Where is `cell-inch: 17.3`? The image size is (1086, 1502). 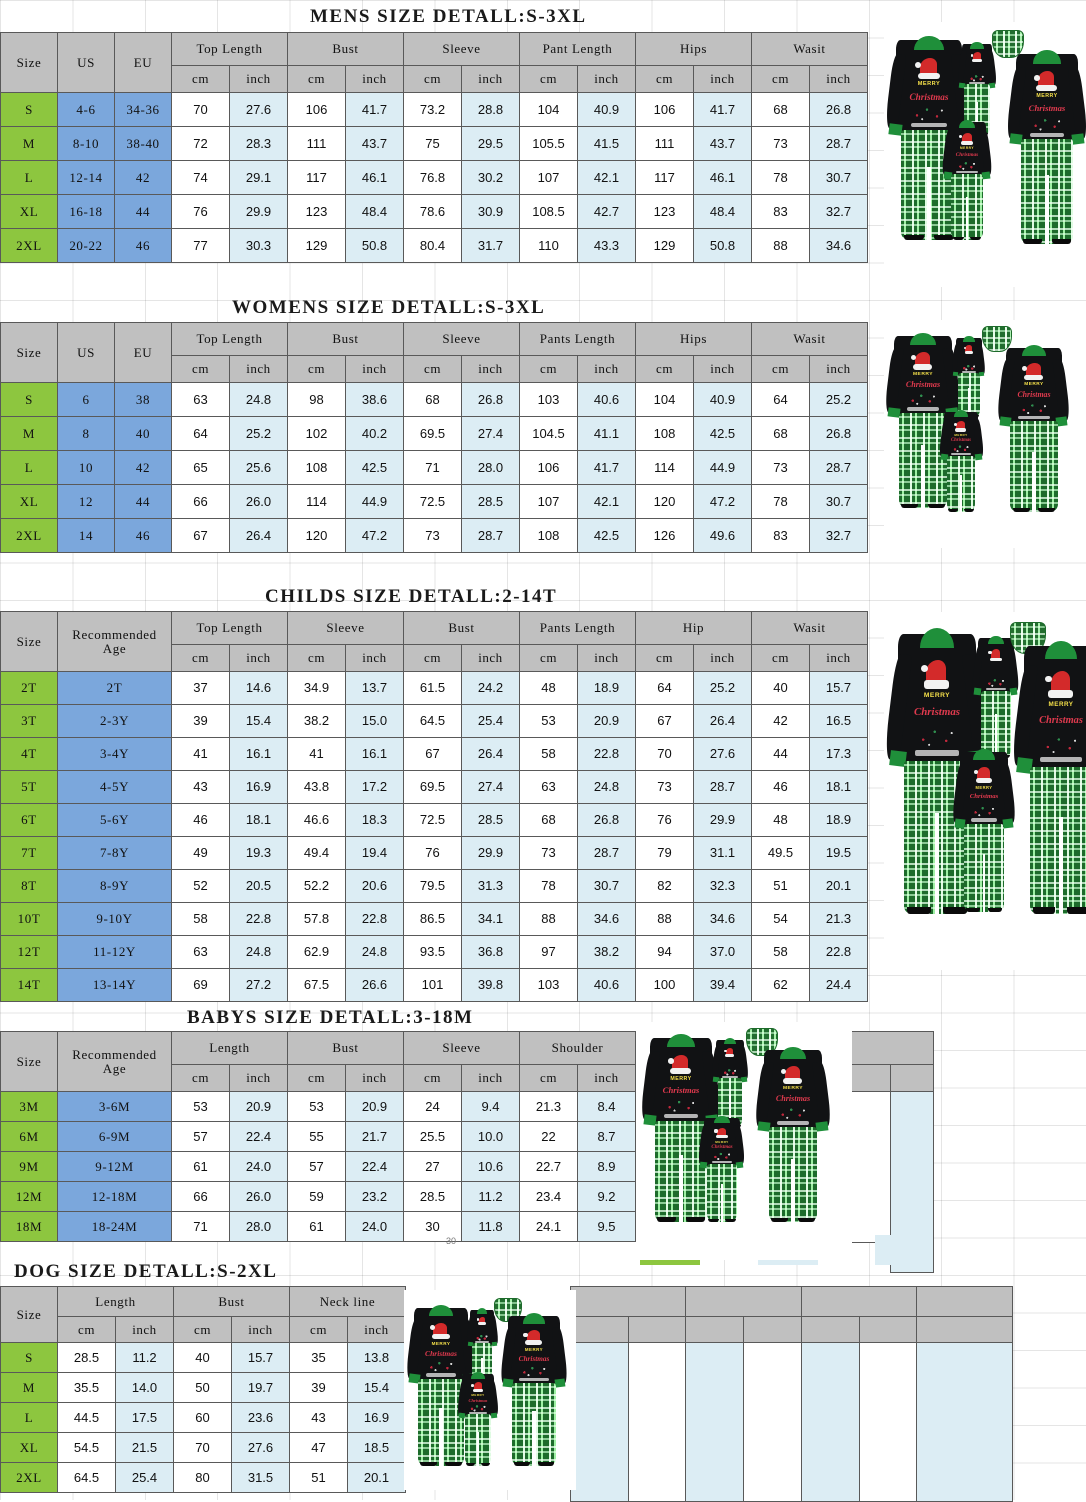 cell-inch: 17.3 is located at coordinates (838, 754).